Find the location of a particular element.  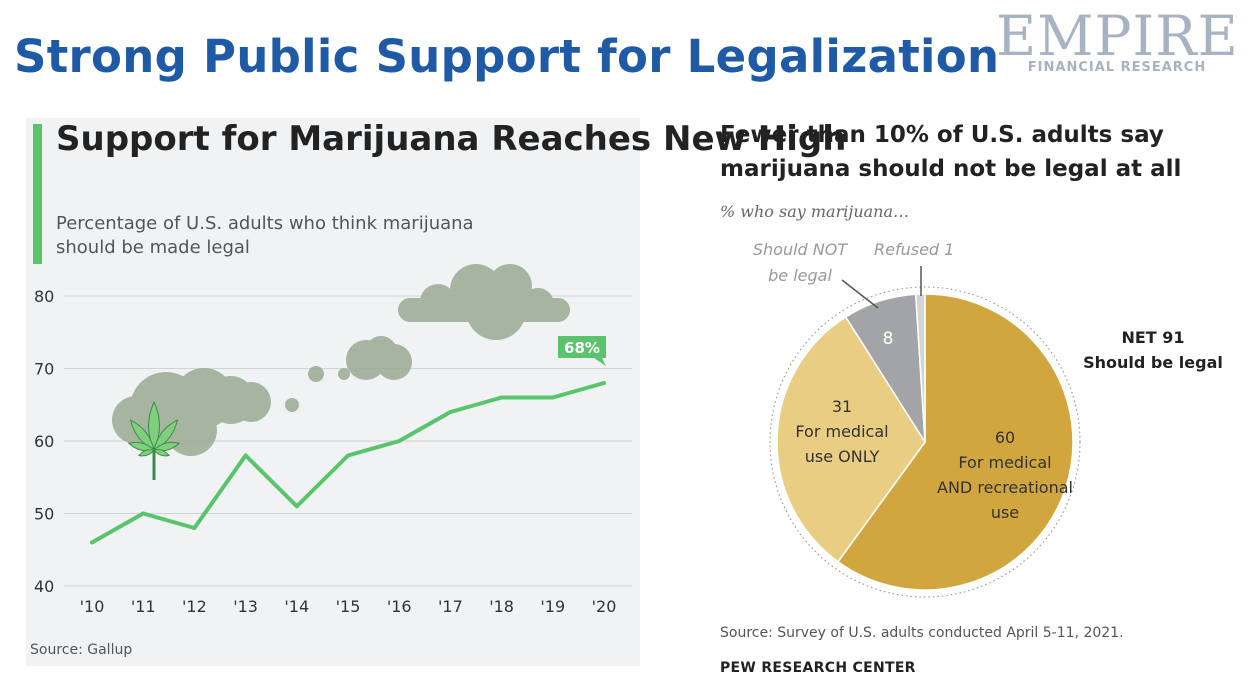

slide-title: Strong Public Support for Legalization is located at coordinates (507, 56).